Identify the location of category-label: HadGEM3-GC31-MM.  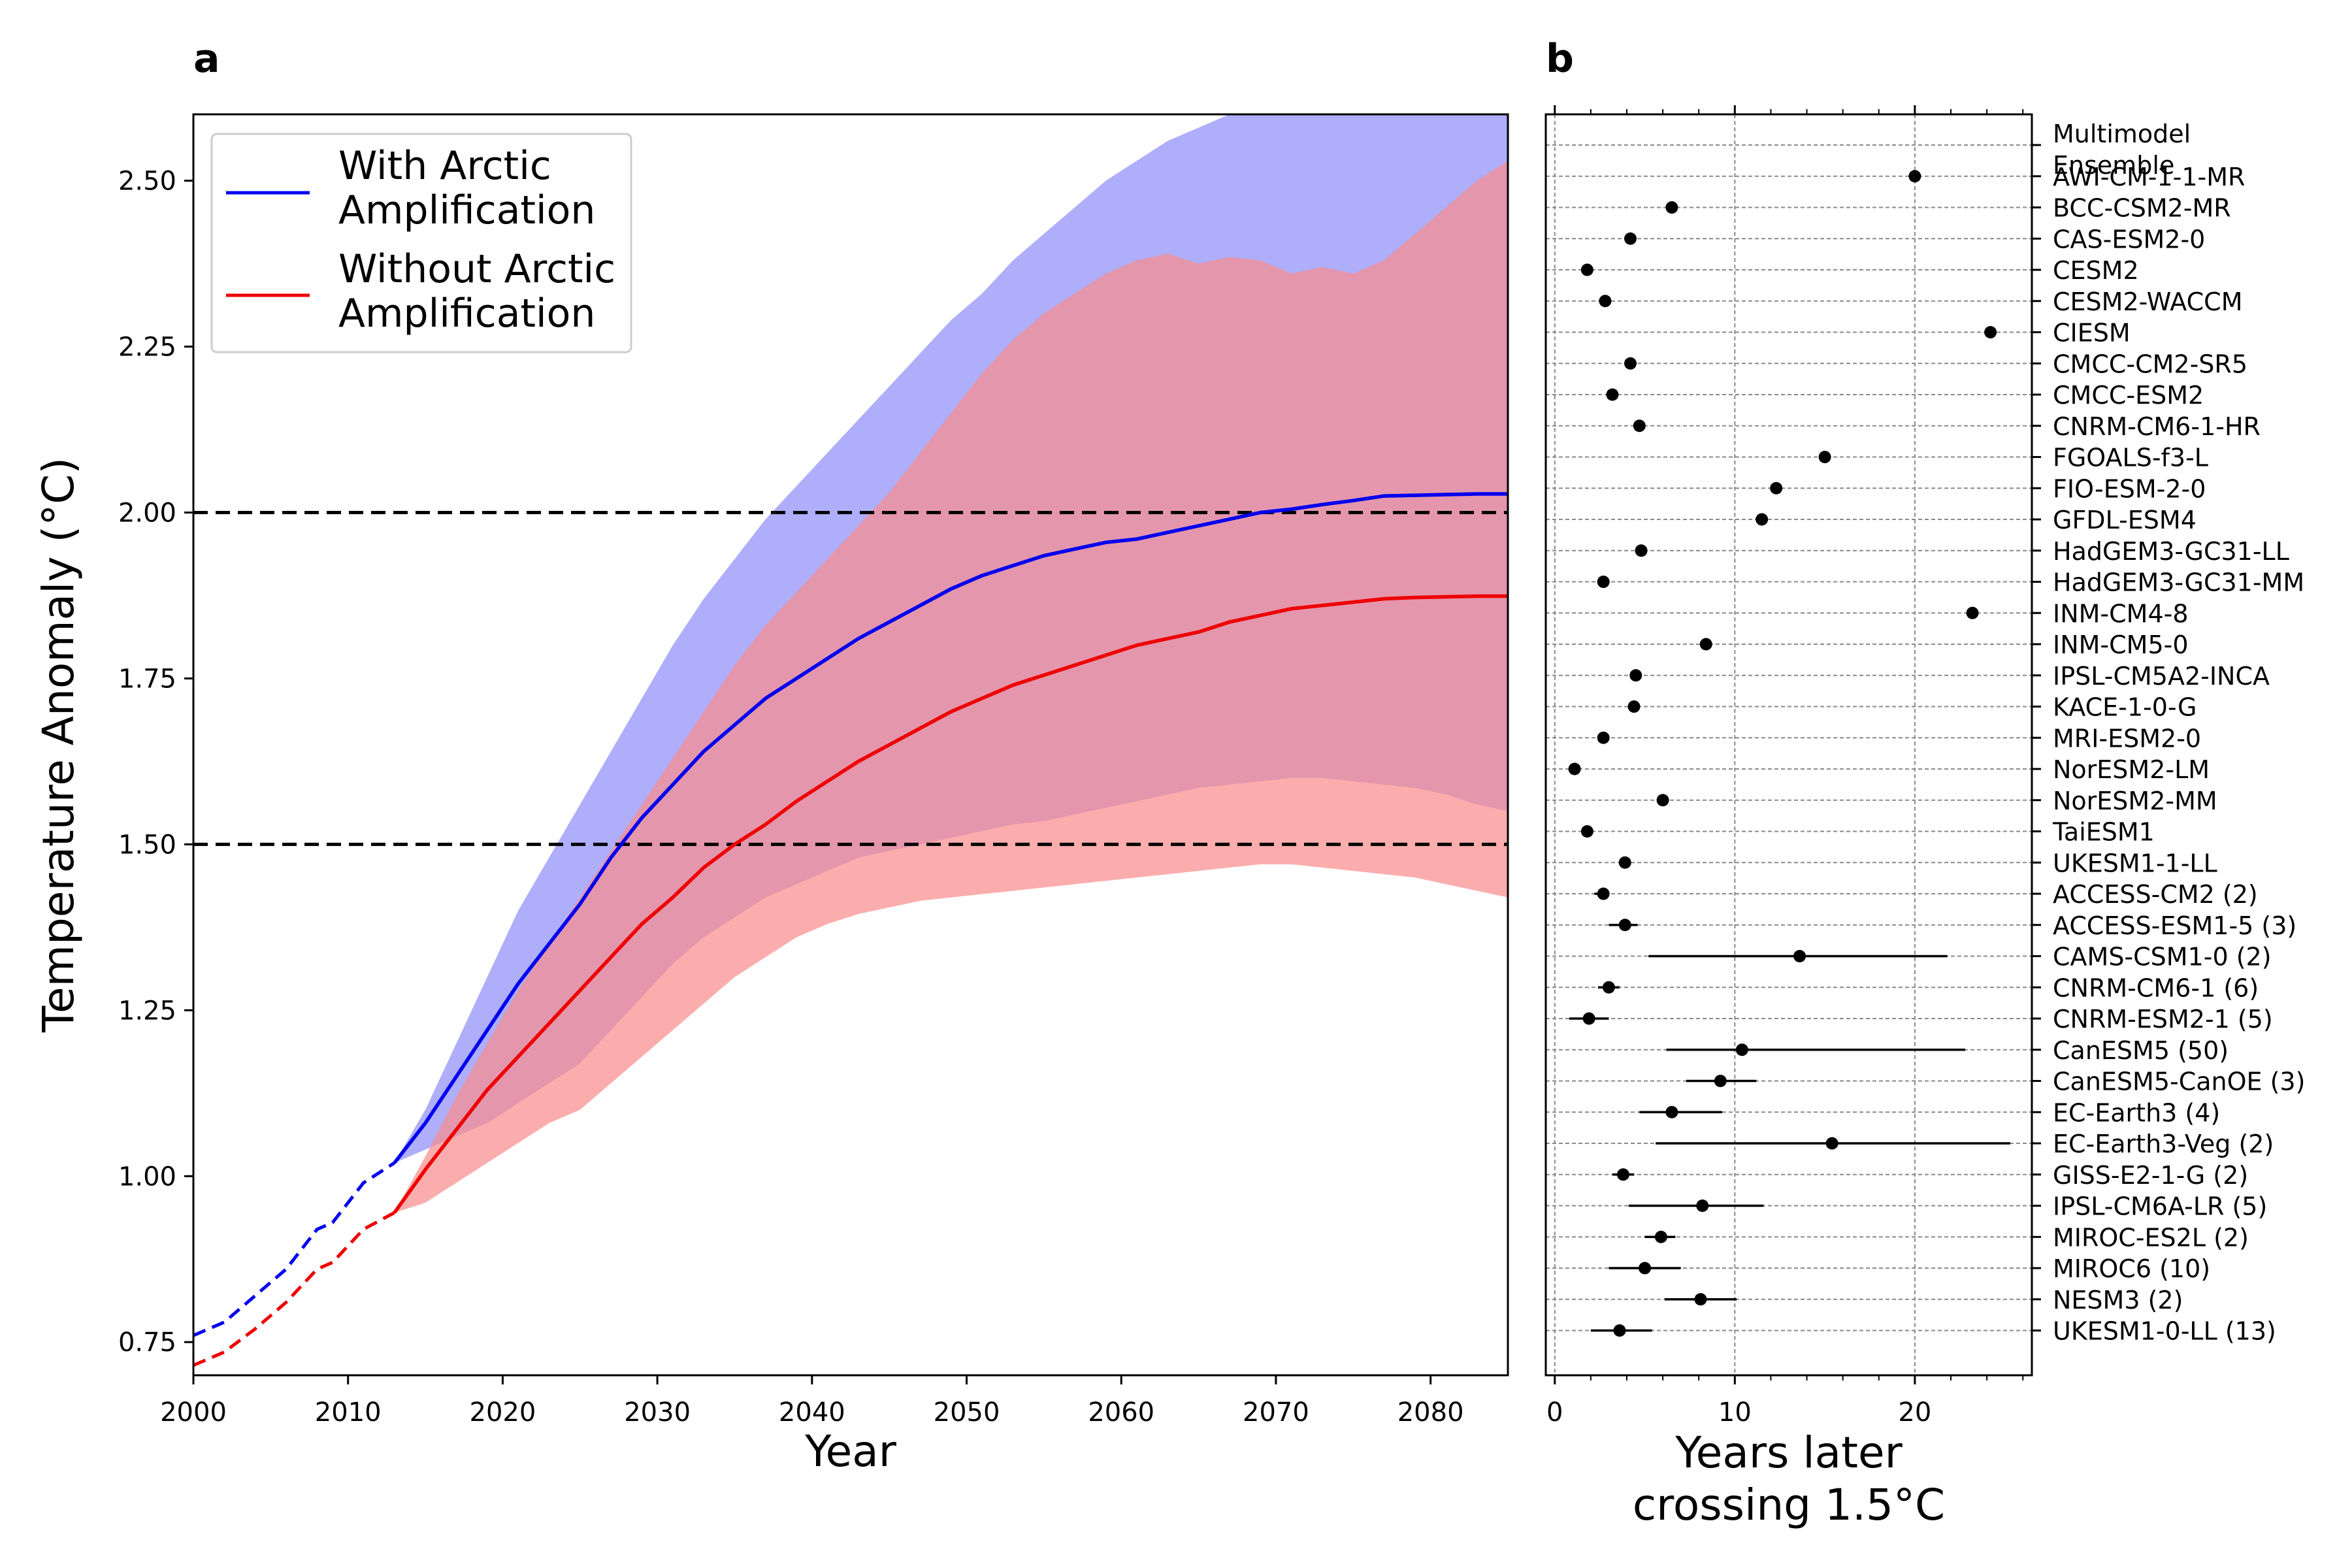
(2178, 582).